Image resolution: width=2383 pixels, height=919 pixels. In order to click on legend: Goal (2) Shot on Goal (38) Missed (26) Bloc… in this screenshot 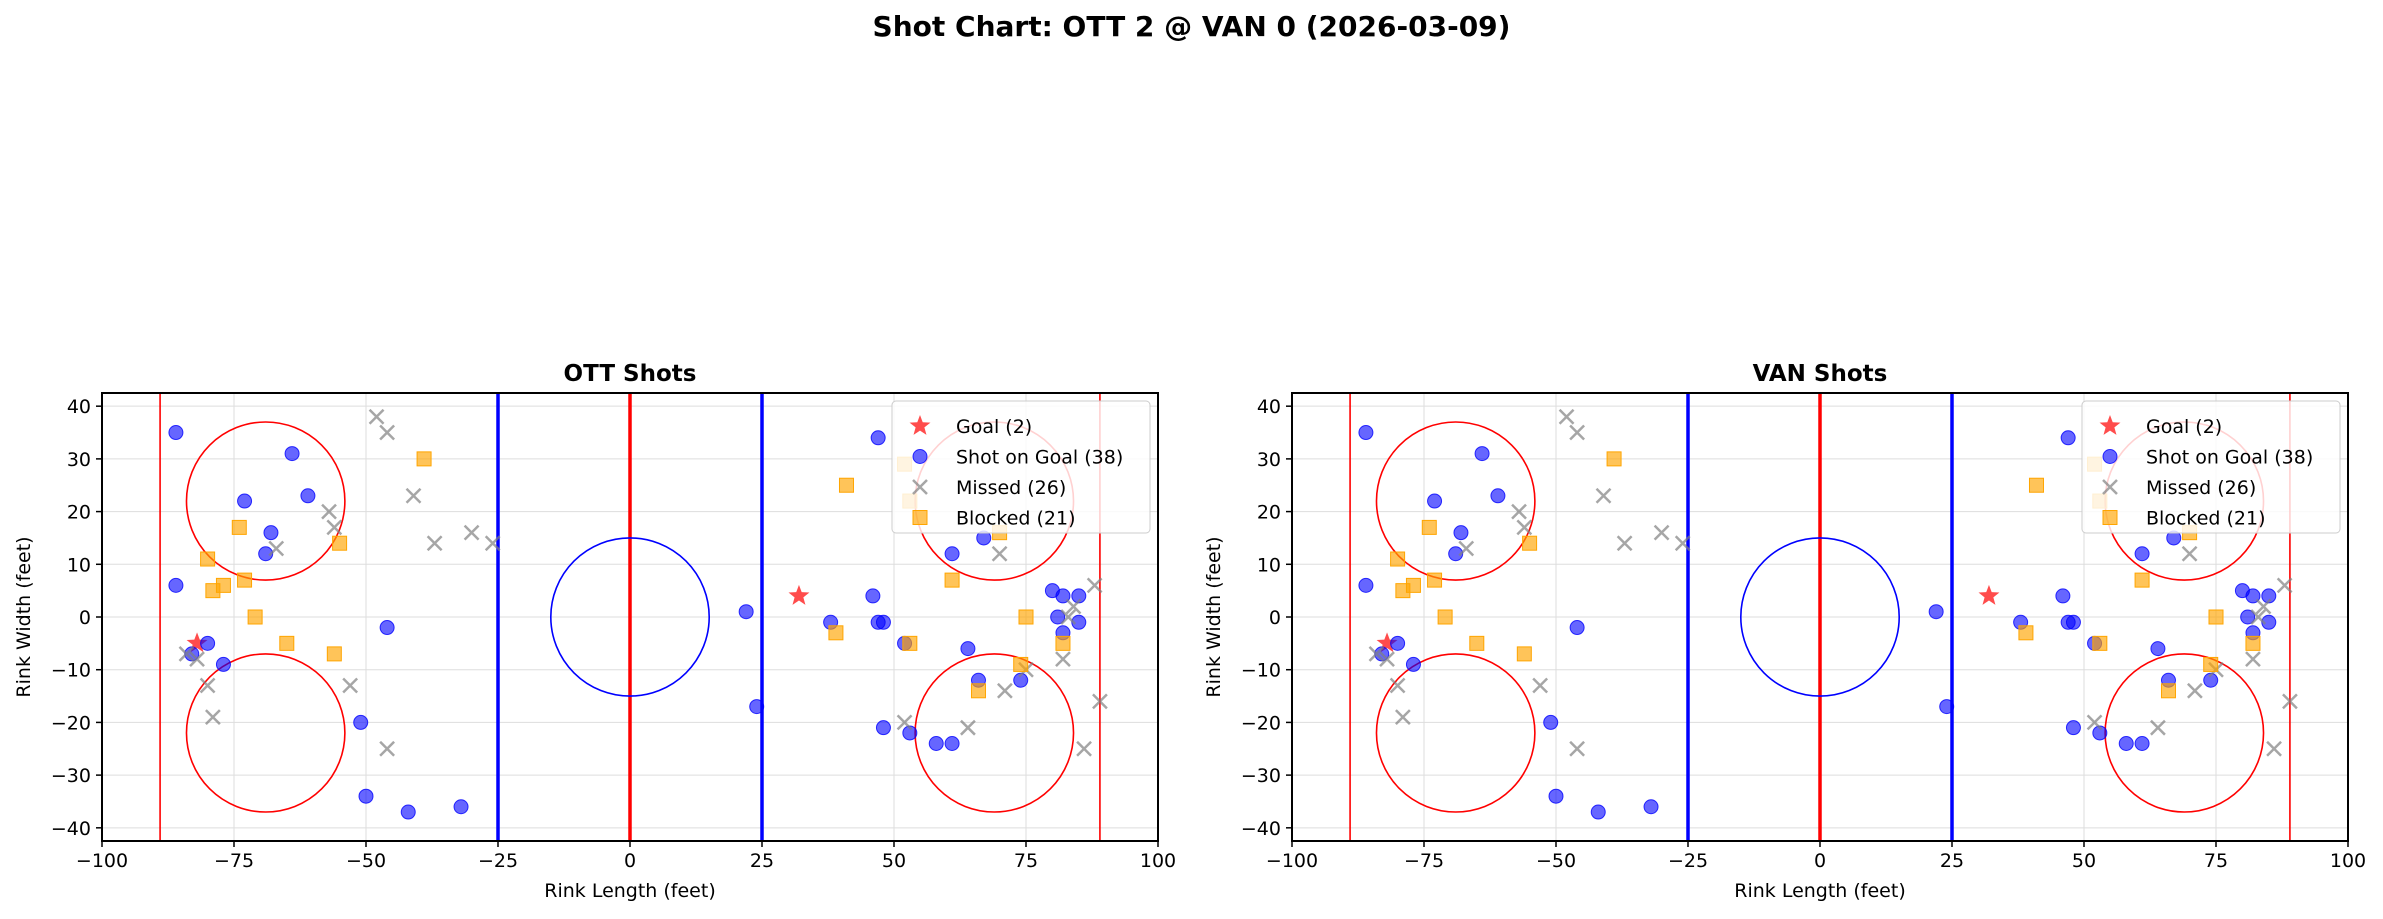, I will do `click(2211, 467)`.